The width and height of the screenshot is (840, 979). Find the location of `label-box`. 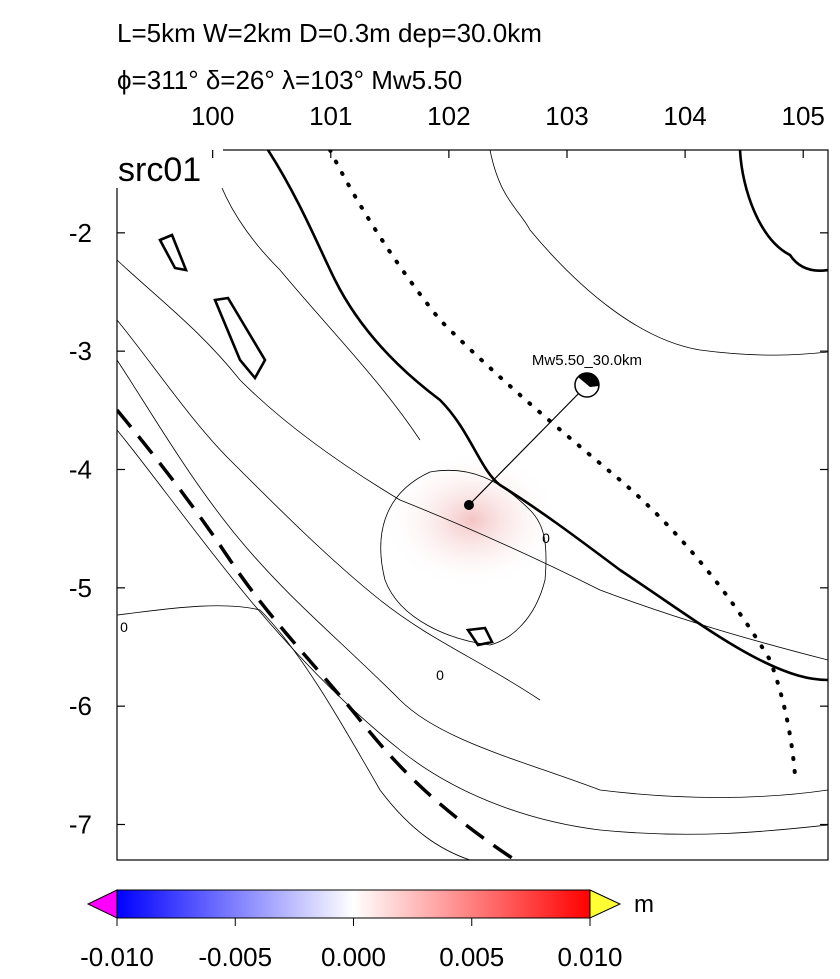

label-box is located at coordinates (168, 168).